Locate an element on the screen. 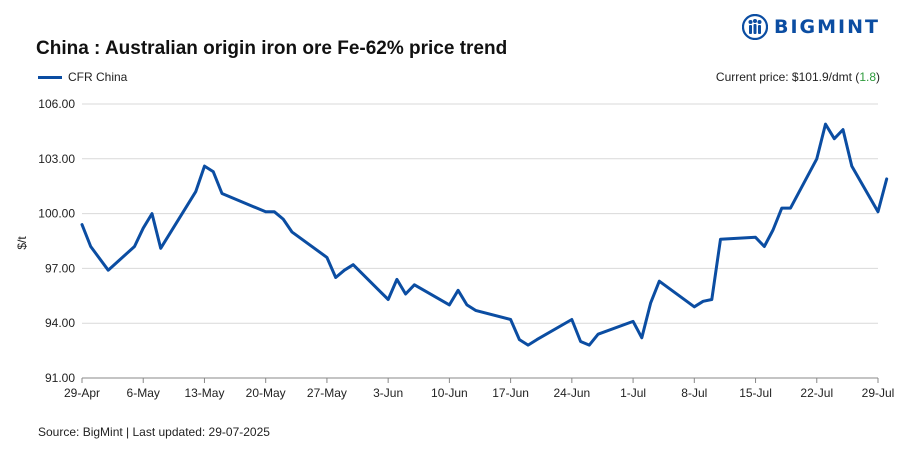 This screenshot has height=472, width=916. y-tick-label: 94.00 is located at coordinates (60, 323).